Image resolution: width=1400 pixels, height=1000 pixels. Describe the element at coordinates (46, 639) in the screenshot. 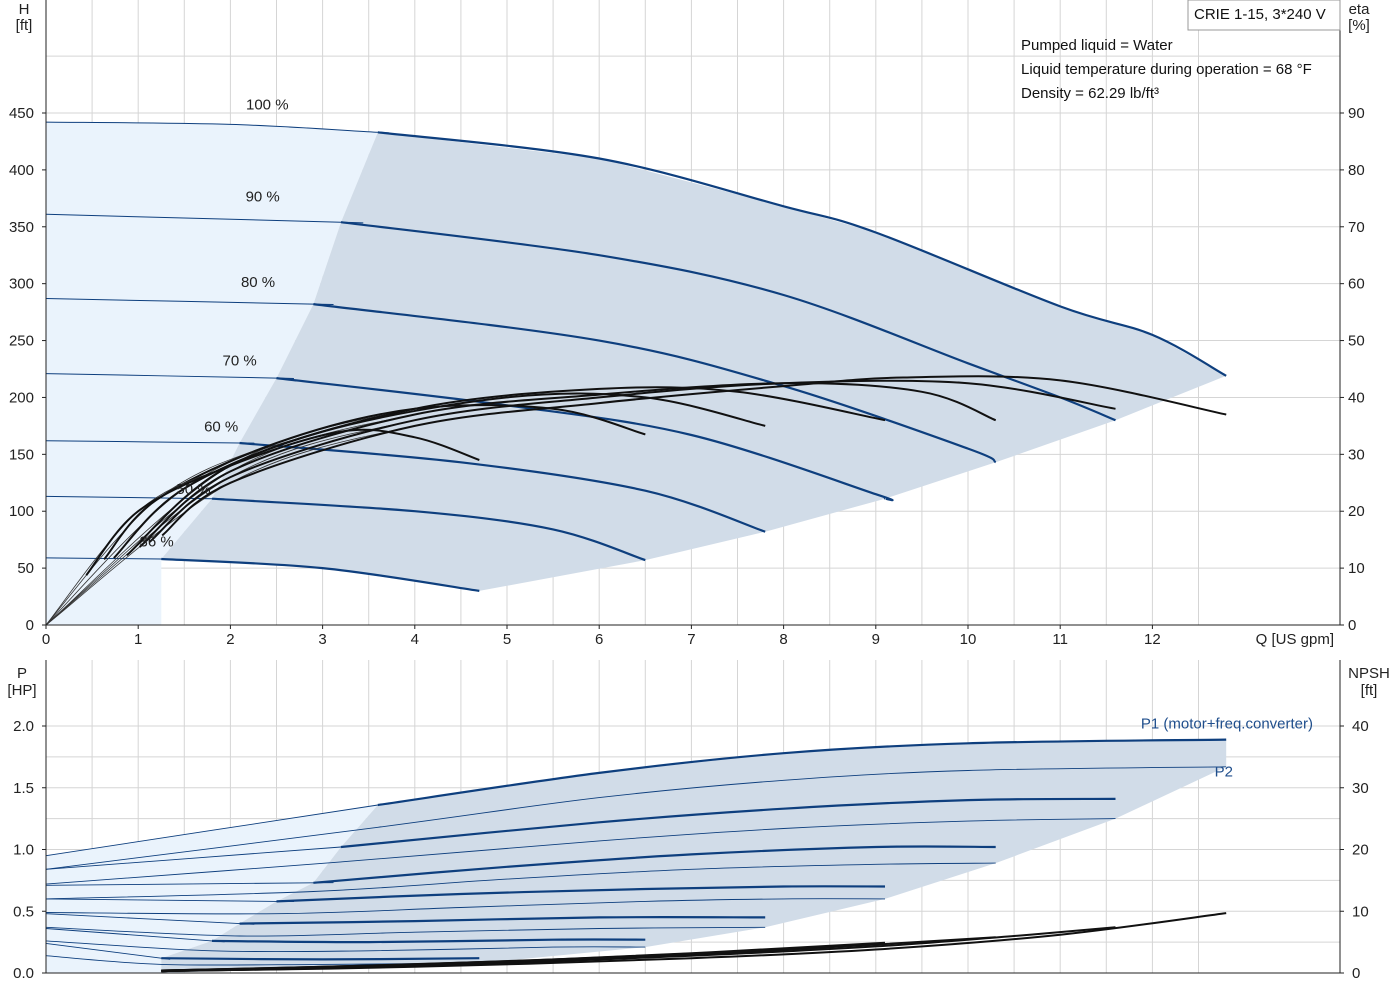

I see `x-tick-label: 0` at that location.